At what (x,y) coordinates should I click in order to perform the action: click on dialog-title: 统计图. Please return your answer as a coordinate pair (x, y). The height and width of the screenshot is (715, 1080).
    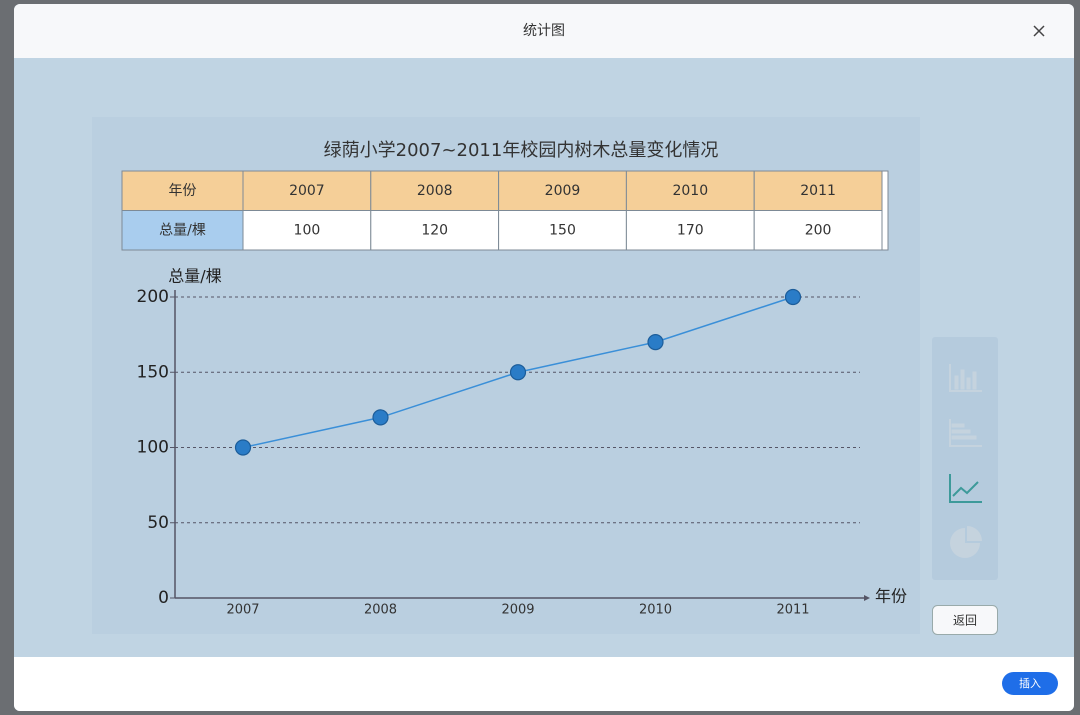
    Looking at the image, I should click on (544, 31).